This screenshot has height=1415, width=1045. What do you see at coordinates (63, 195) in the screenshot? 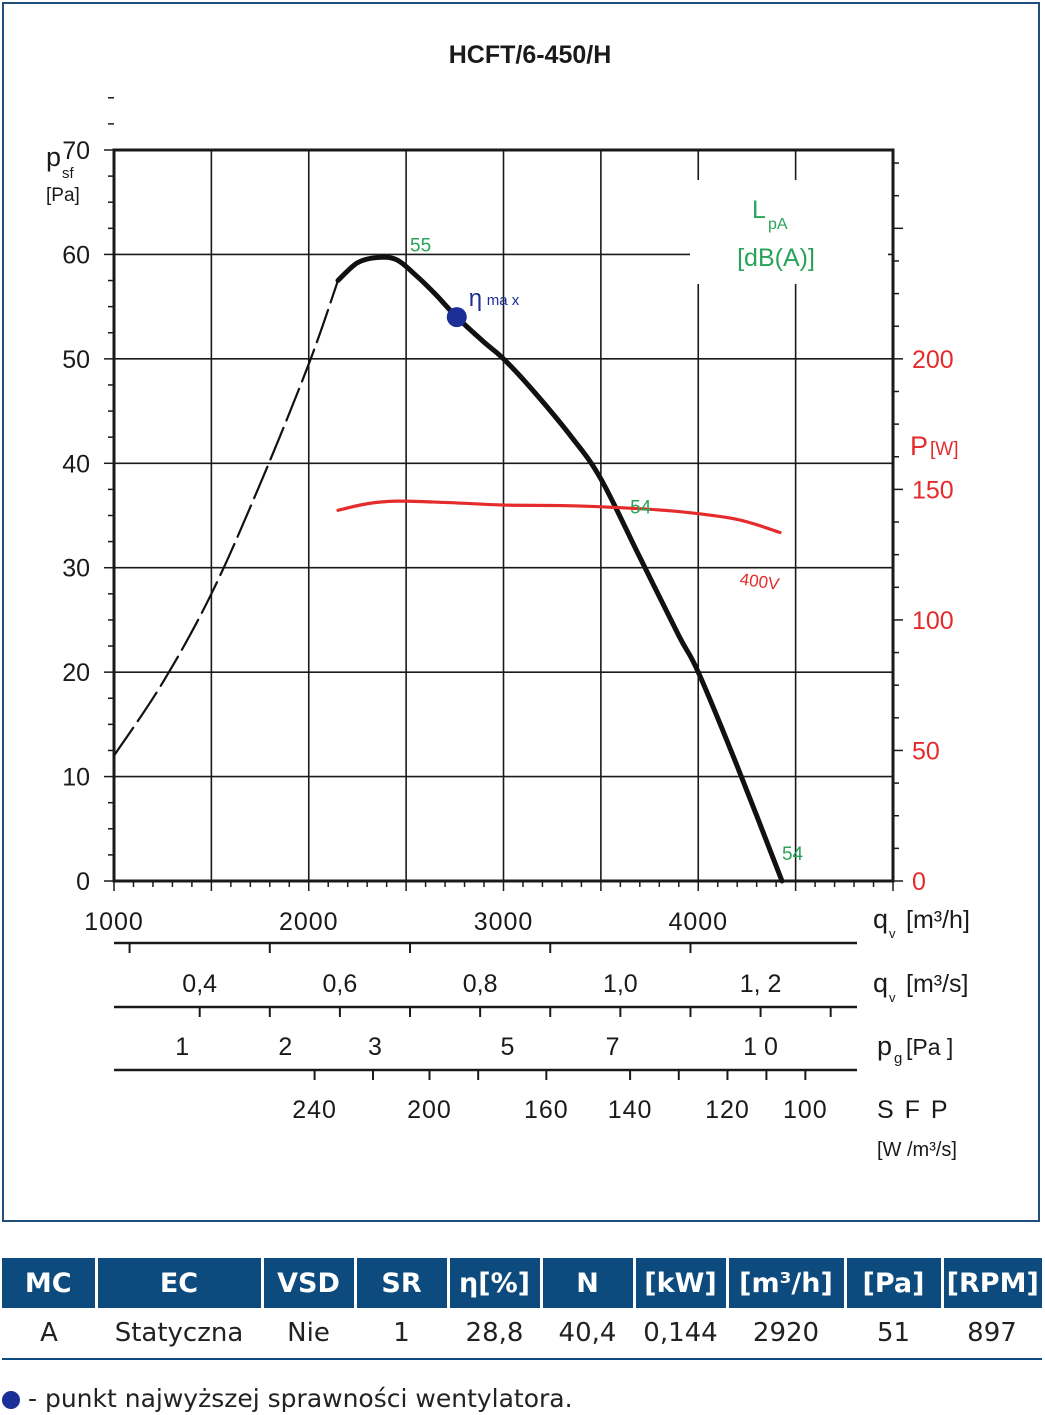
I see `y-left-axis-unit: [Pa]` at bounding box center [63, 195].